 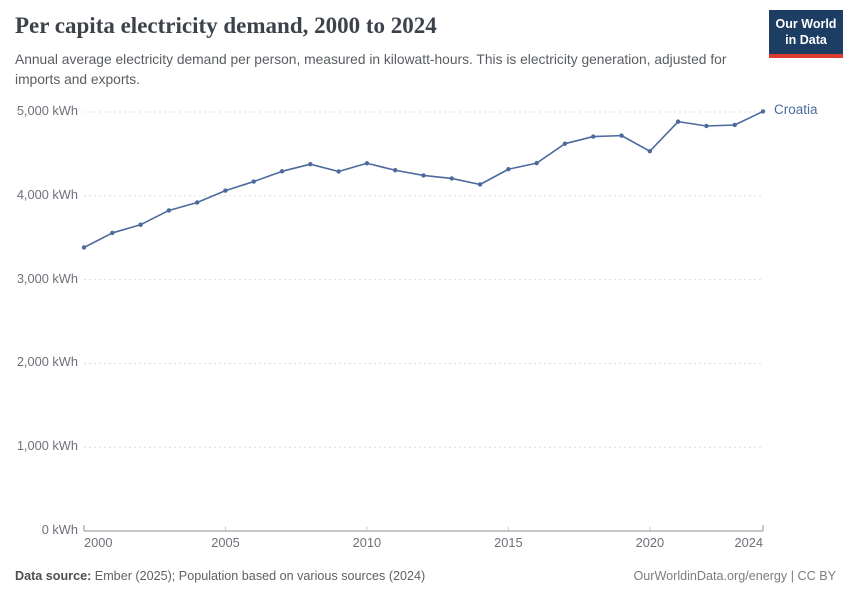 What do you see at coordinates (47, 194) in the screenshot?
I see `y-axis-tick-label: 4,000 kWh` at bounding box center [47, 194].